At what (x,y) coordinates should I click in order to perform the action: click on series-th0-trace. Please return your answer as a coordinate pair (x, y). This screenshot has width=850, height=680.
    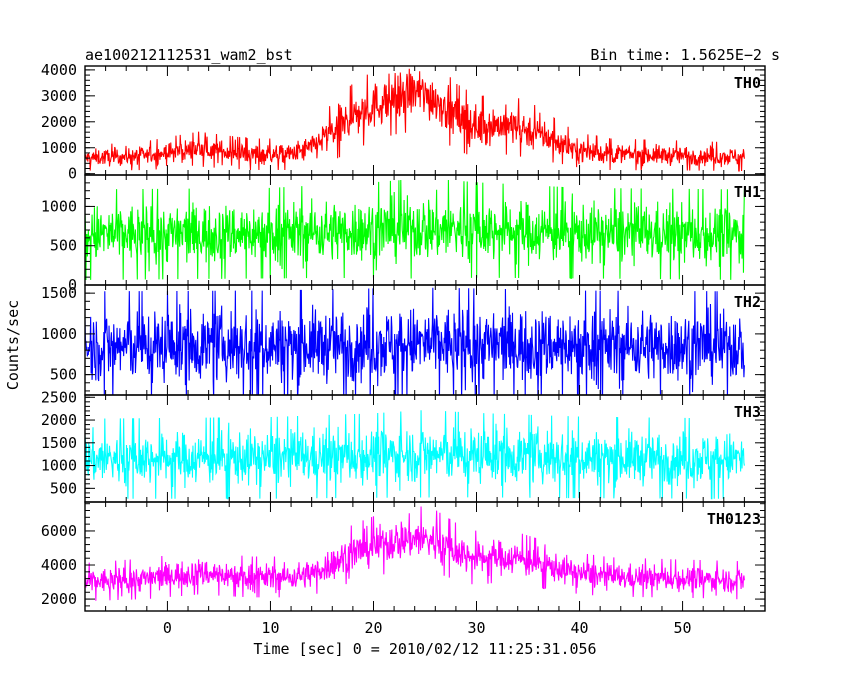
    Looking at the image, I should click on (415, 120).